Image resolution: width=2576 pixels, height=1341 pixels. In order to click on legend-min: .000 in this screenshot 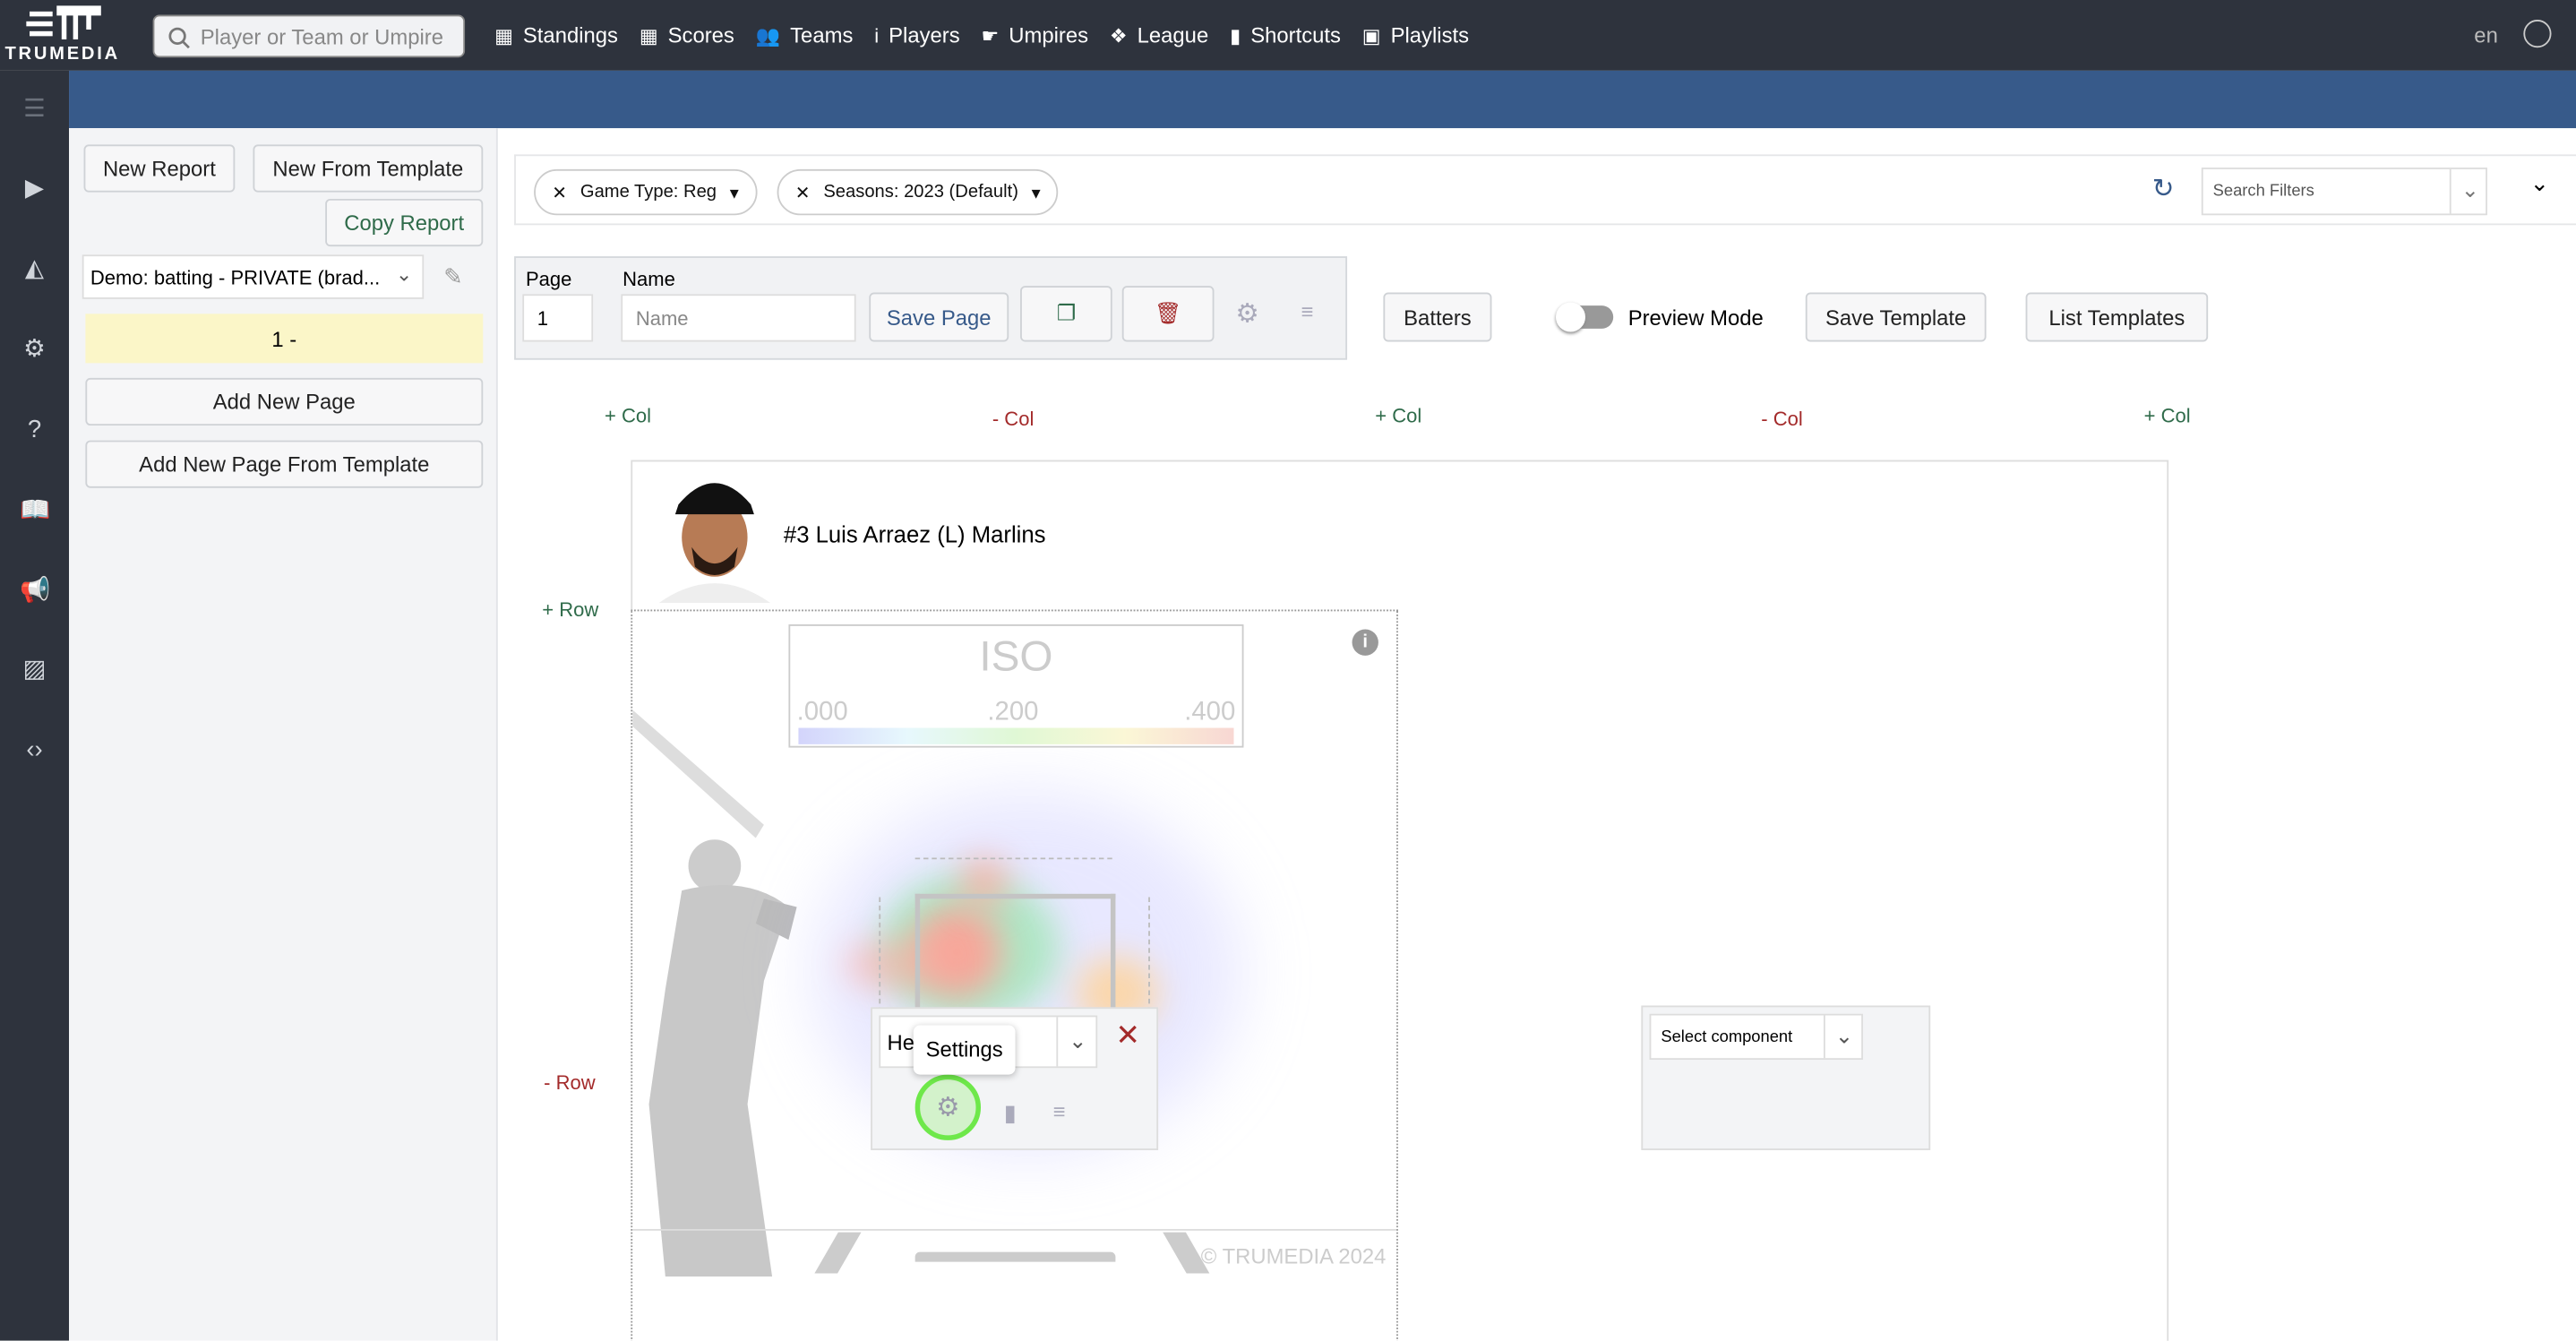, I will do `click(822, 712)`.